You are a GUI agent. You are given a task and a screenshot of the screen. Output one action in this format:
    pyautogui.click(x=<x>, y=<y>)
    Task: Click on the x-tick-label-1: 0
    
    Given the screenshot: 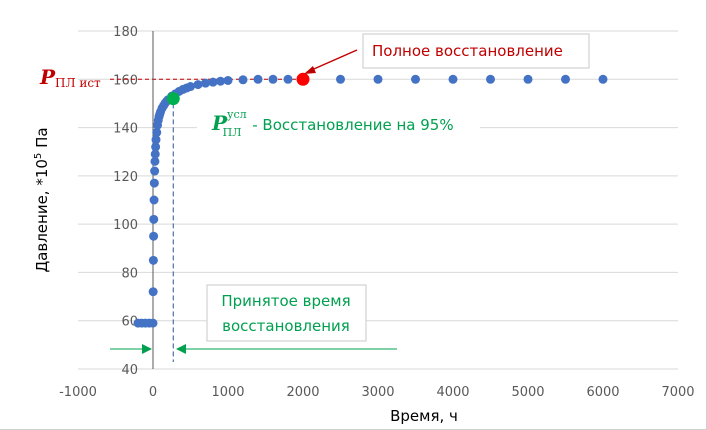 What is the action you would take?
    pyautogui.click(x=153, y=392)
    